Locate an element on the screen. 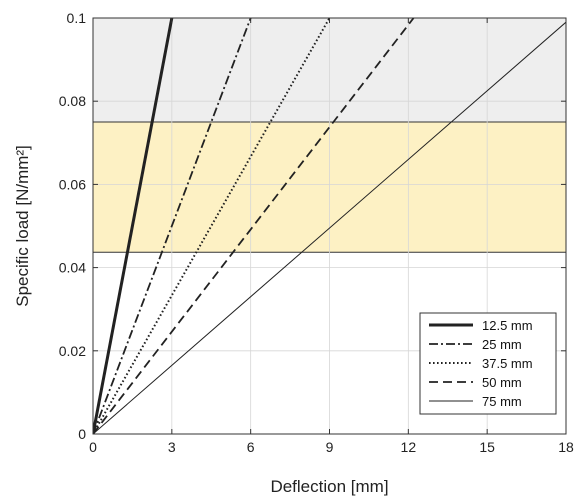 This screenshot has height=500, width=579. legend-label: 75 mm is located at coordinates (502, 401).